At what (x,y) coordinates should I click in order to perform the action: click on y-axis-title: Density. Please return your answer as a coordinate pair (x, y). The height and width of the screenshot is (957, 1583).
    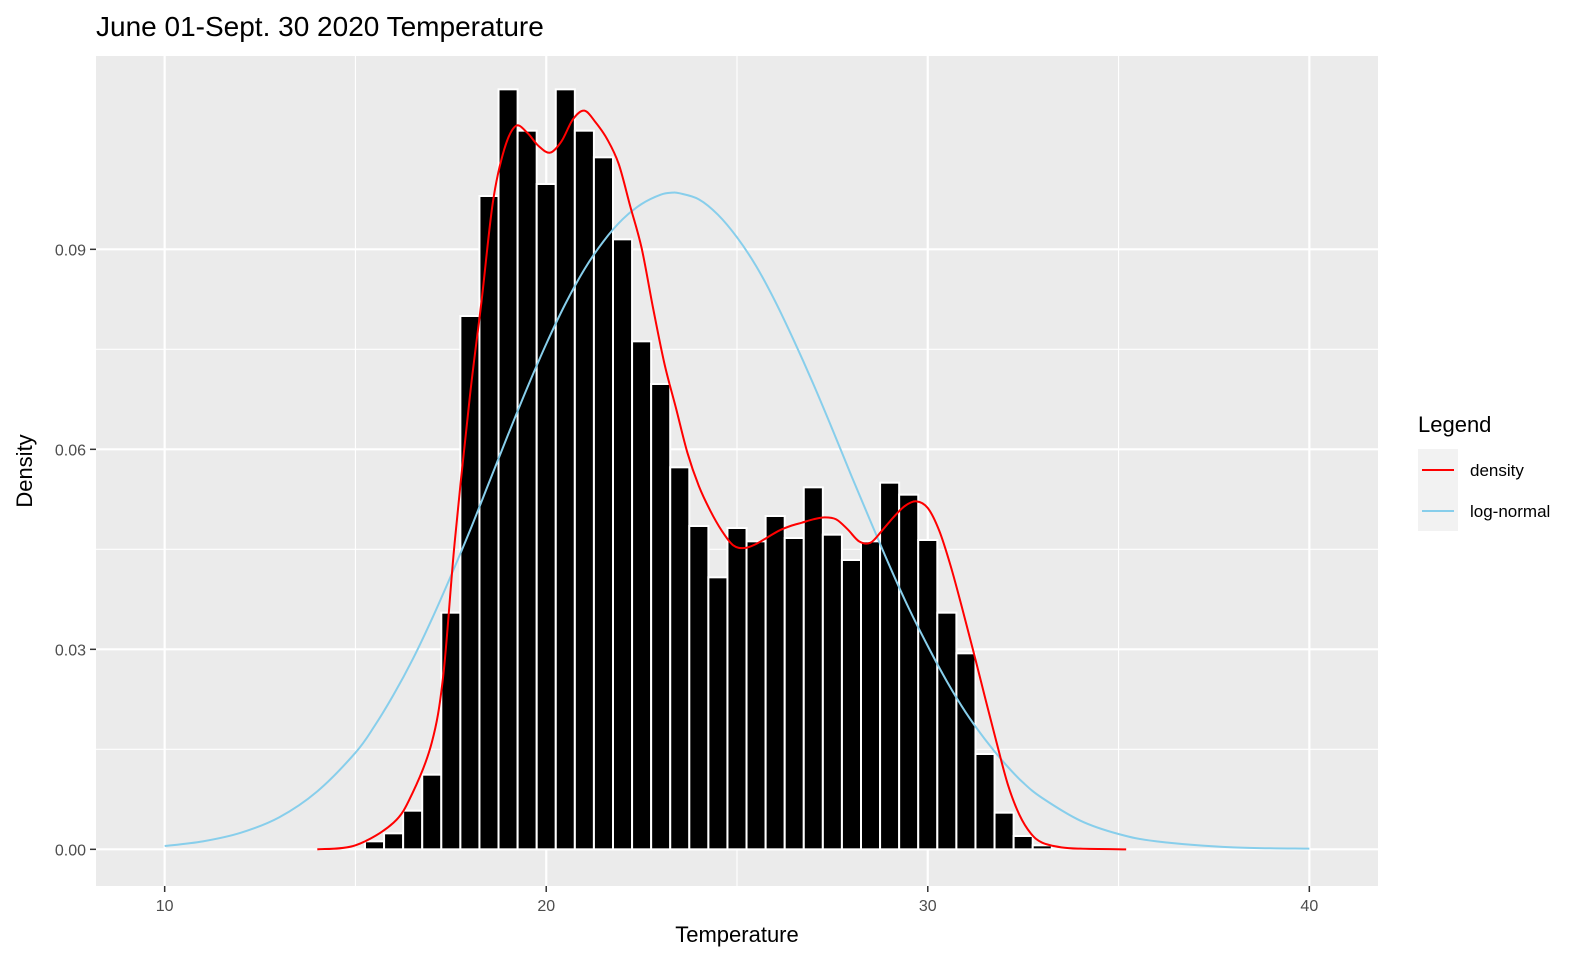
    Looking at the image, I should click on (24, 470).